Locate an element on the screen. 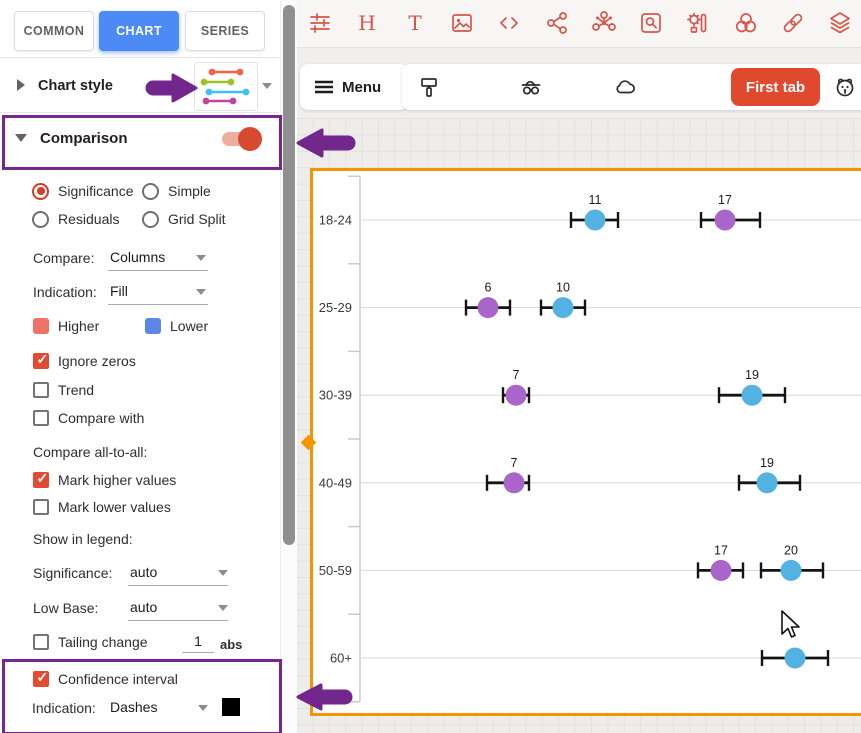  radio-residuals: Residuals is located at coordinates (75, 219).